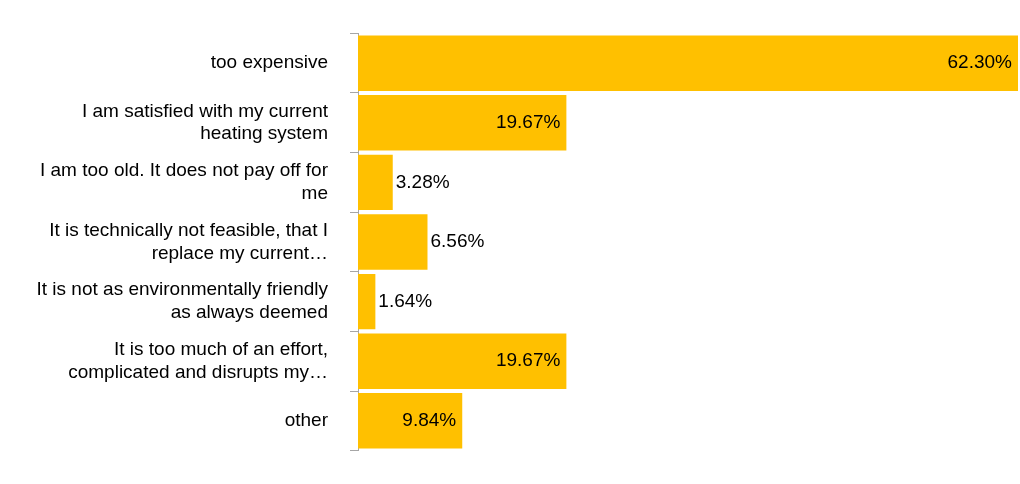 The image size is (1020, 484). Describe the element at coordinates (405, 300) in the screenshot. I see `data-label: 1.64%` at that location.